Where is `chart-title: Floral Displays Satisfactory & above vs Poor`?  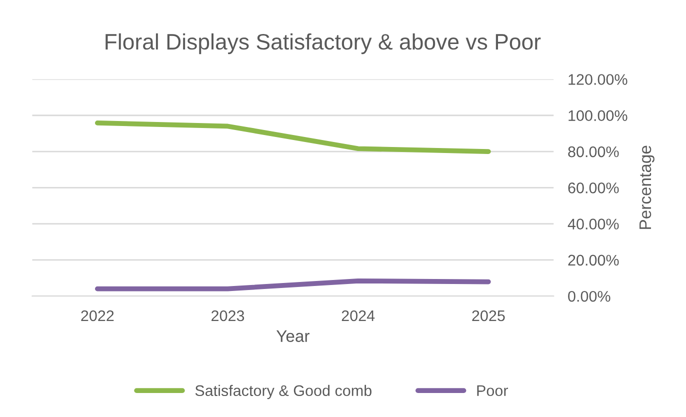 chart-title: Floral Displays Satisfactory & above vs Poor is located at coordinates (323, 43).